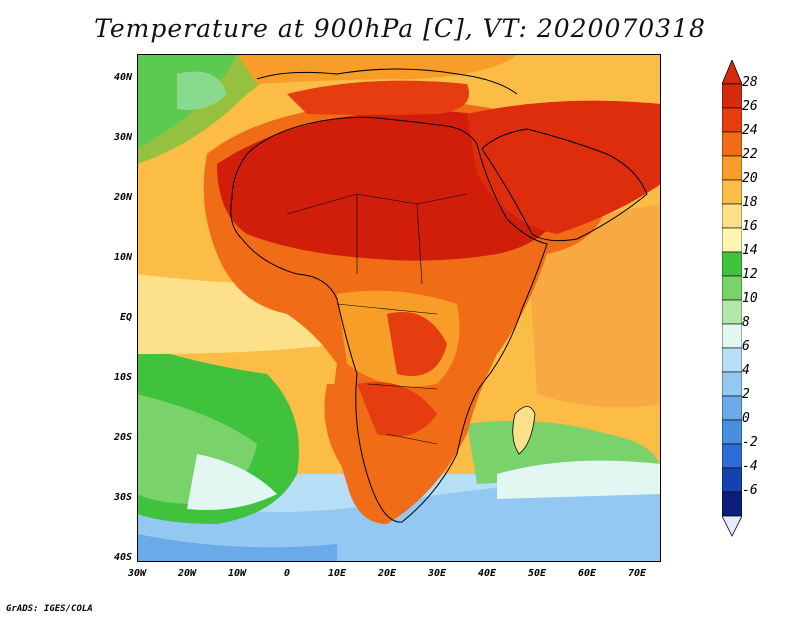 The width and height of the screenshot is (800, 618). I want to click on mediterranean, so click(378, 97).